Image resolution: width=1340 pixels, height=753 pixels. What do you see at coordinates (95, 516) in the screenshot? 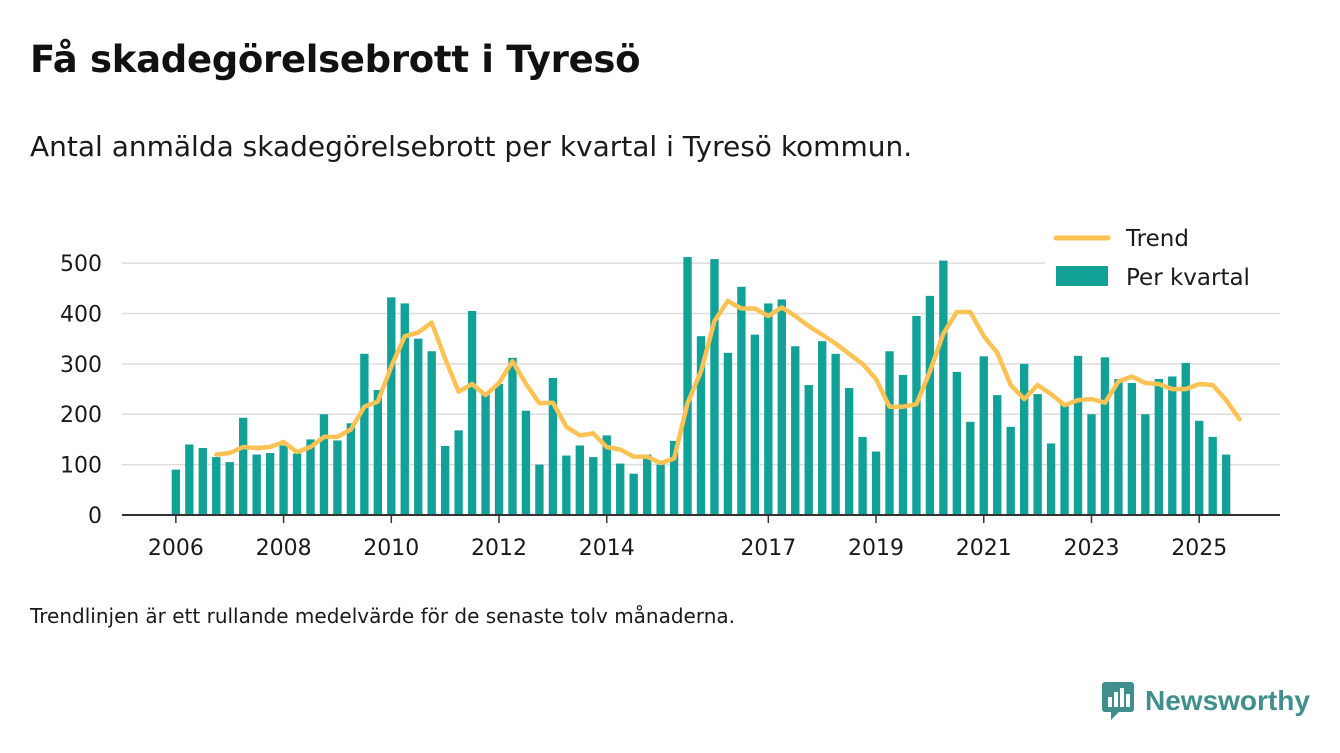
I see `y-tick-label: 0` at bounding box center [95, 516].